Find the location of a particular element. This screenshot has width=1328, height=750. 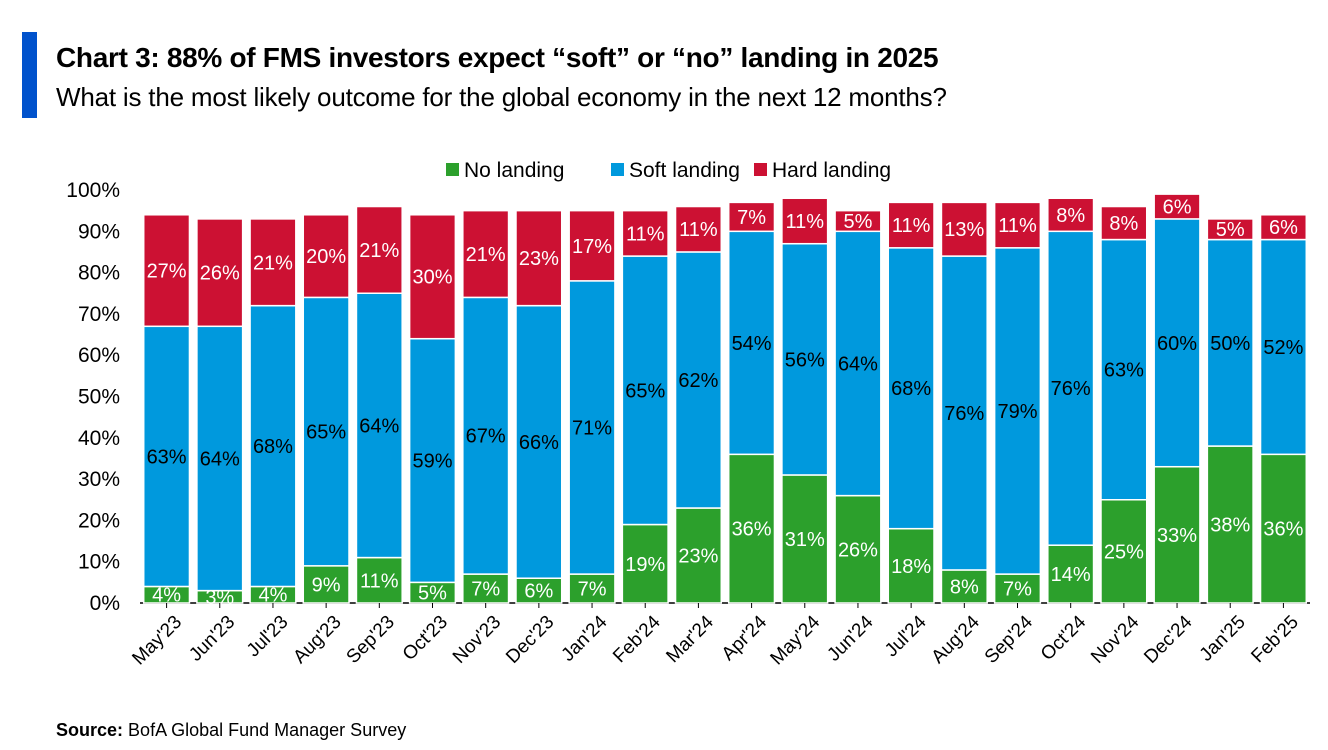

y-tick-label: 60% is located at coordinates (99, 355).